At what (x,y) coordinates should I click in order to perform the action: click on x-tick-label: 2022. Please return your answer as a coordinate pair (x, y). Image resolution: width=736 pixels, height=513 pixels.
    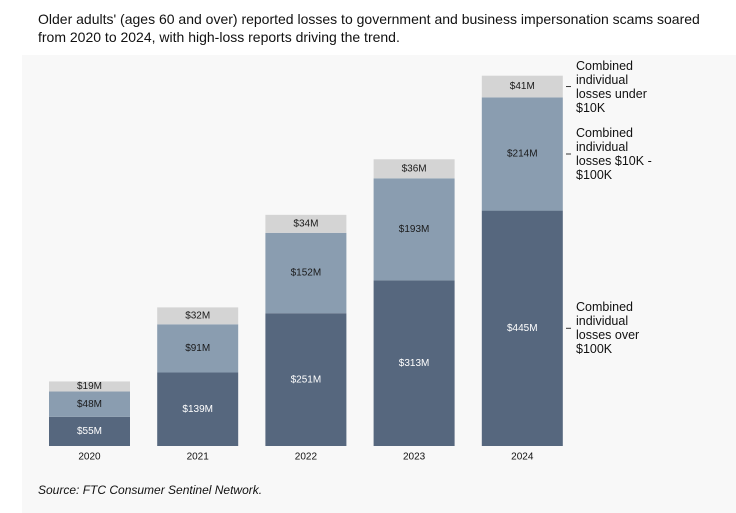
    Looking at the image, I should click on (306, 457).